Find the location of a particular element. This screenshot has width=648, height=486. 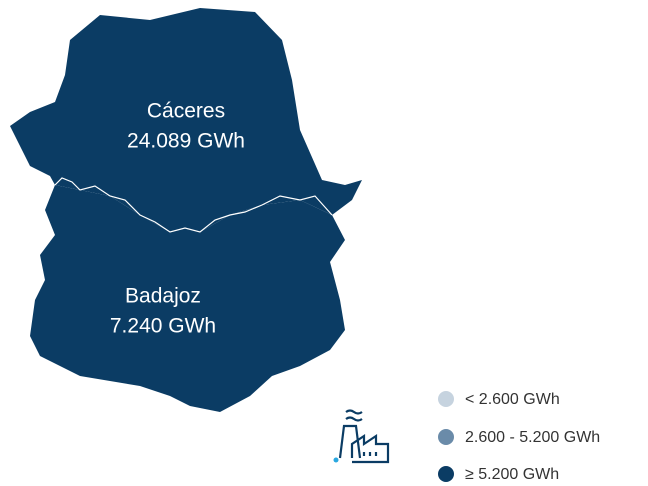

region-name: Badajoz is located at coordinates (163, 296).